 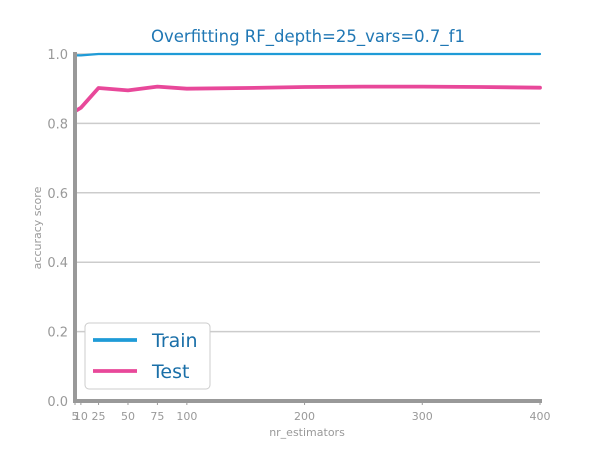 I want to click on x-tick-label: 100, so click(x=186, y=416).